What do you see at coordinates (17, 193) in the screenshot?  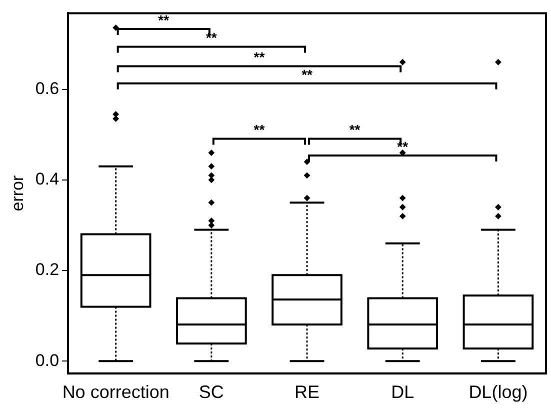 I see `y-axis-title: error` at bounding box center [17, 193].